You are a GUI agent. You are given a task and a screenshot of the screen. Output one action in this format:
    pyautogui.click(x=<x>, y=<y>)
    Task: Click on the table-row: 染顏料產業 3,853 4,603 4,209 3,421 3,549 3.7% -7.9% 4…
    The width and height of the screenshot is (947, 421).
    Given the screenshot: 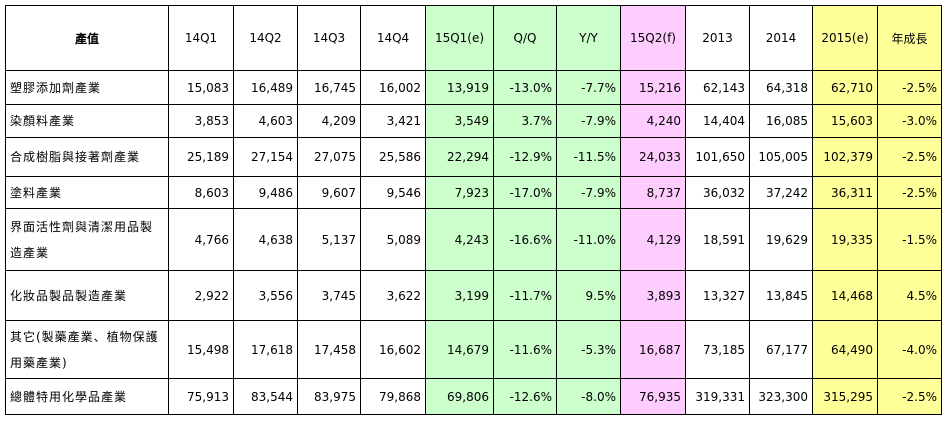 What is the action you would take?
    pyautogui.click(x=473, y=121)
    